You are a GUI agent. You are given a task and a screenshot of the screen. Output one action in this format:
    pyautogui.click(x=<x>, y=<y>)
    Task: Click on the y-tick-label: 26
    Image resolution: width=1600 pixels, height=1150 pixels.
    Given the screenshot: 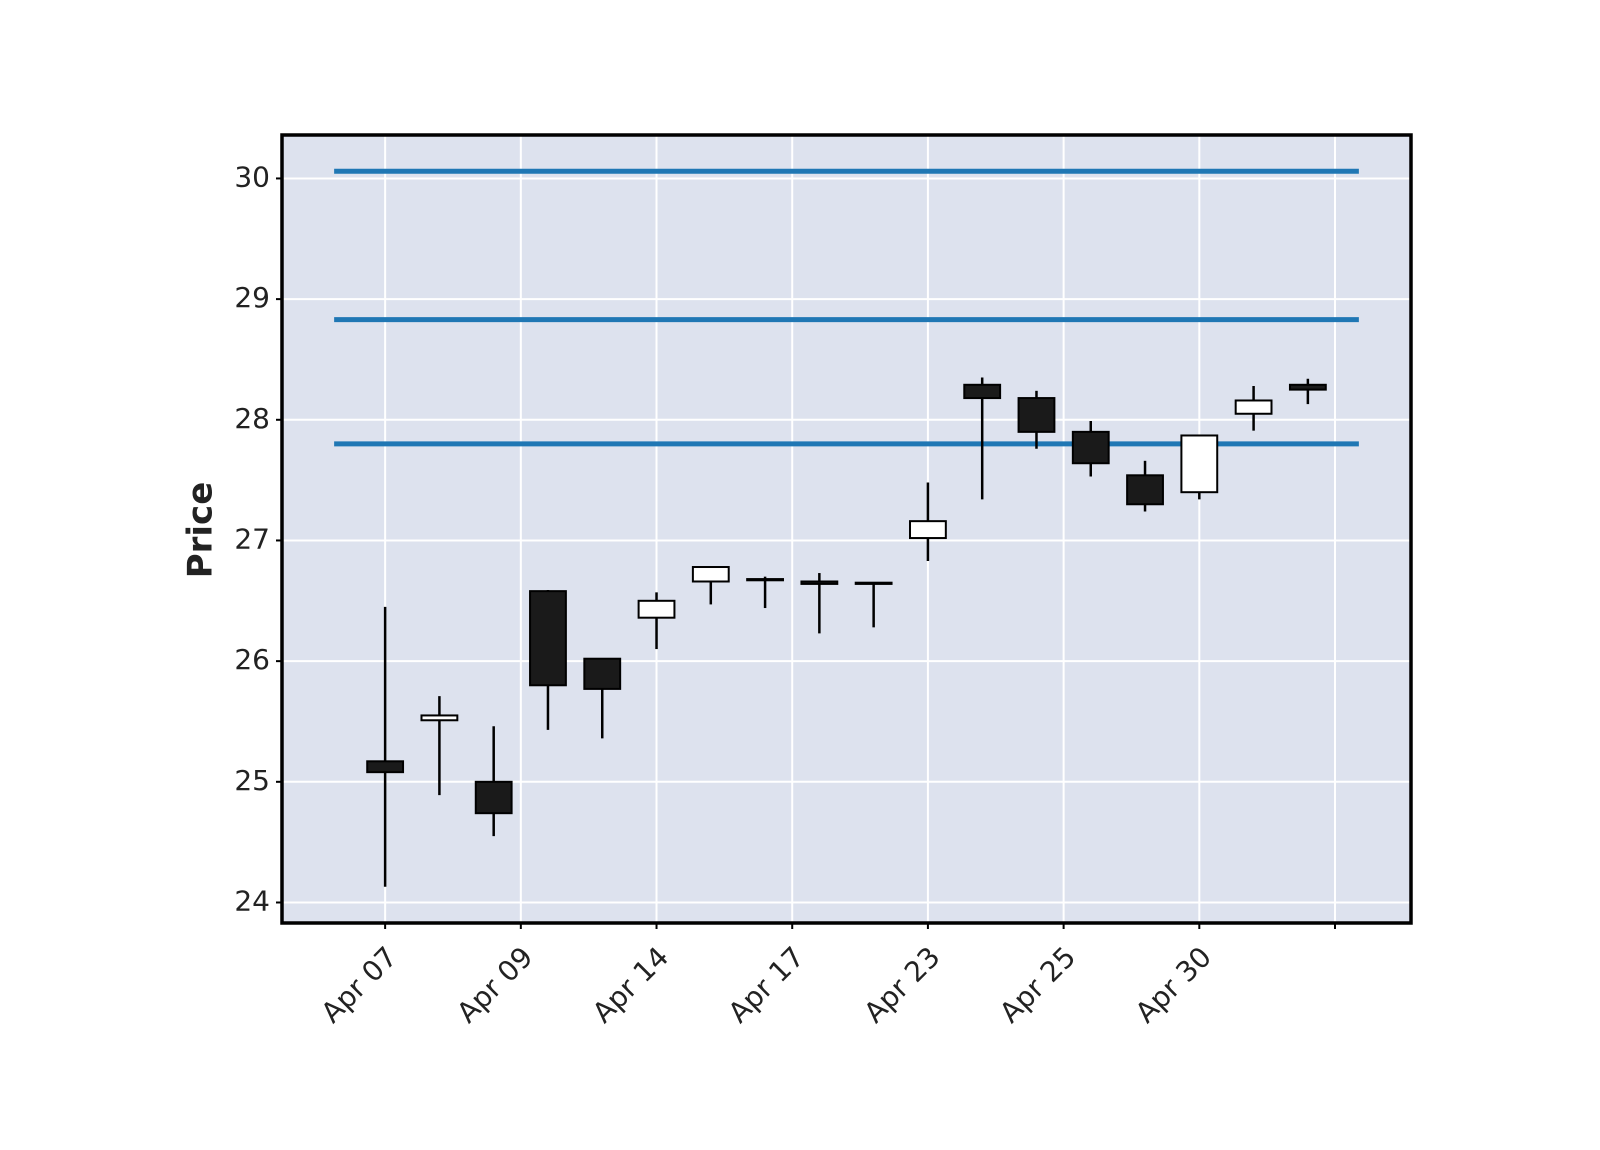 What is the action you would take?
    pyautogui.click(x=252, y=659)
    